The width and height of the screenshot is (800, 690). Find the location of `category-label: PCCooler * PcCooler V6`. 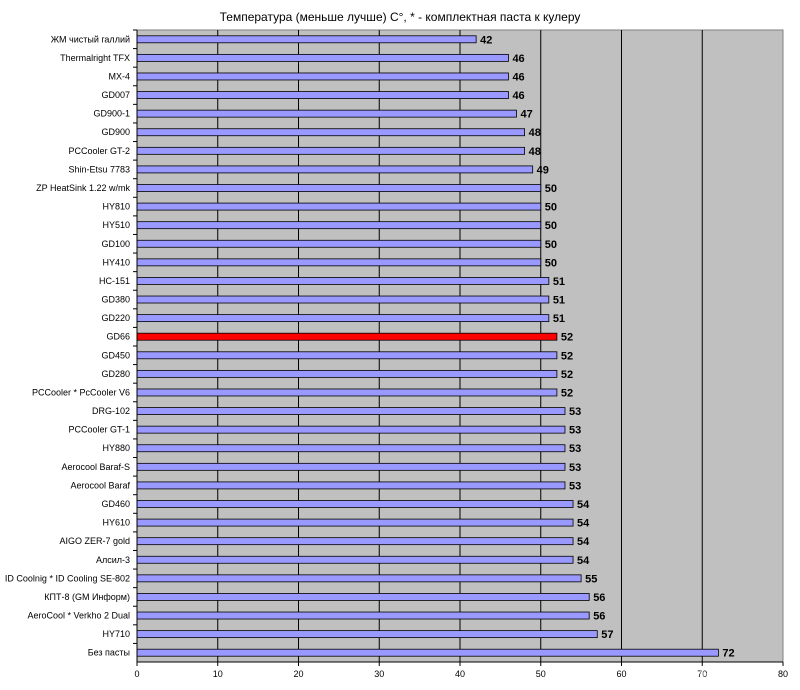

category-label: PCCooler * PcCooler V6 is located at coordinates (81, 392).